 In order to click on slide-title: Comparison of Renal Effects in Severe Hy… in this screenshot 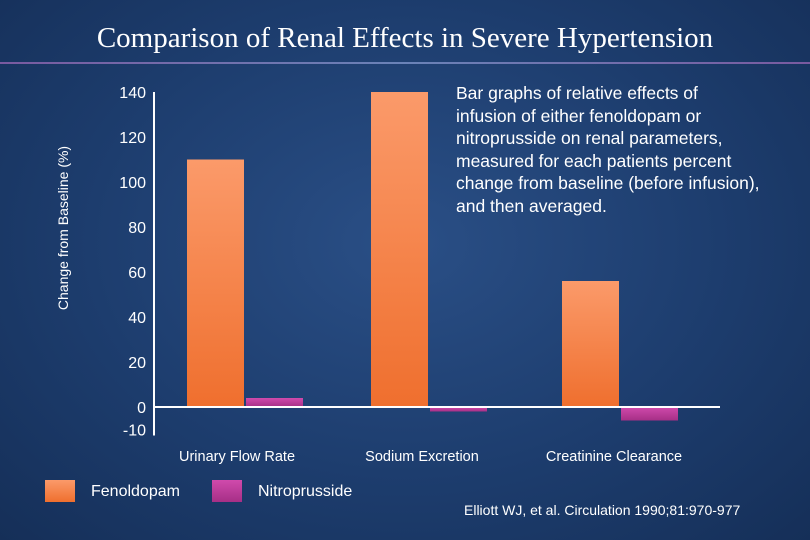, I will do `click(405, 38)`.